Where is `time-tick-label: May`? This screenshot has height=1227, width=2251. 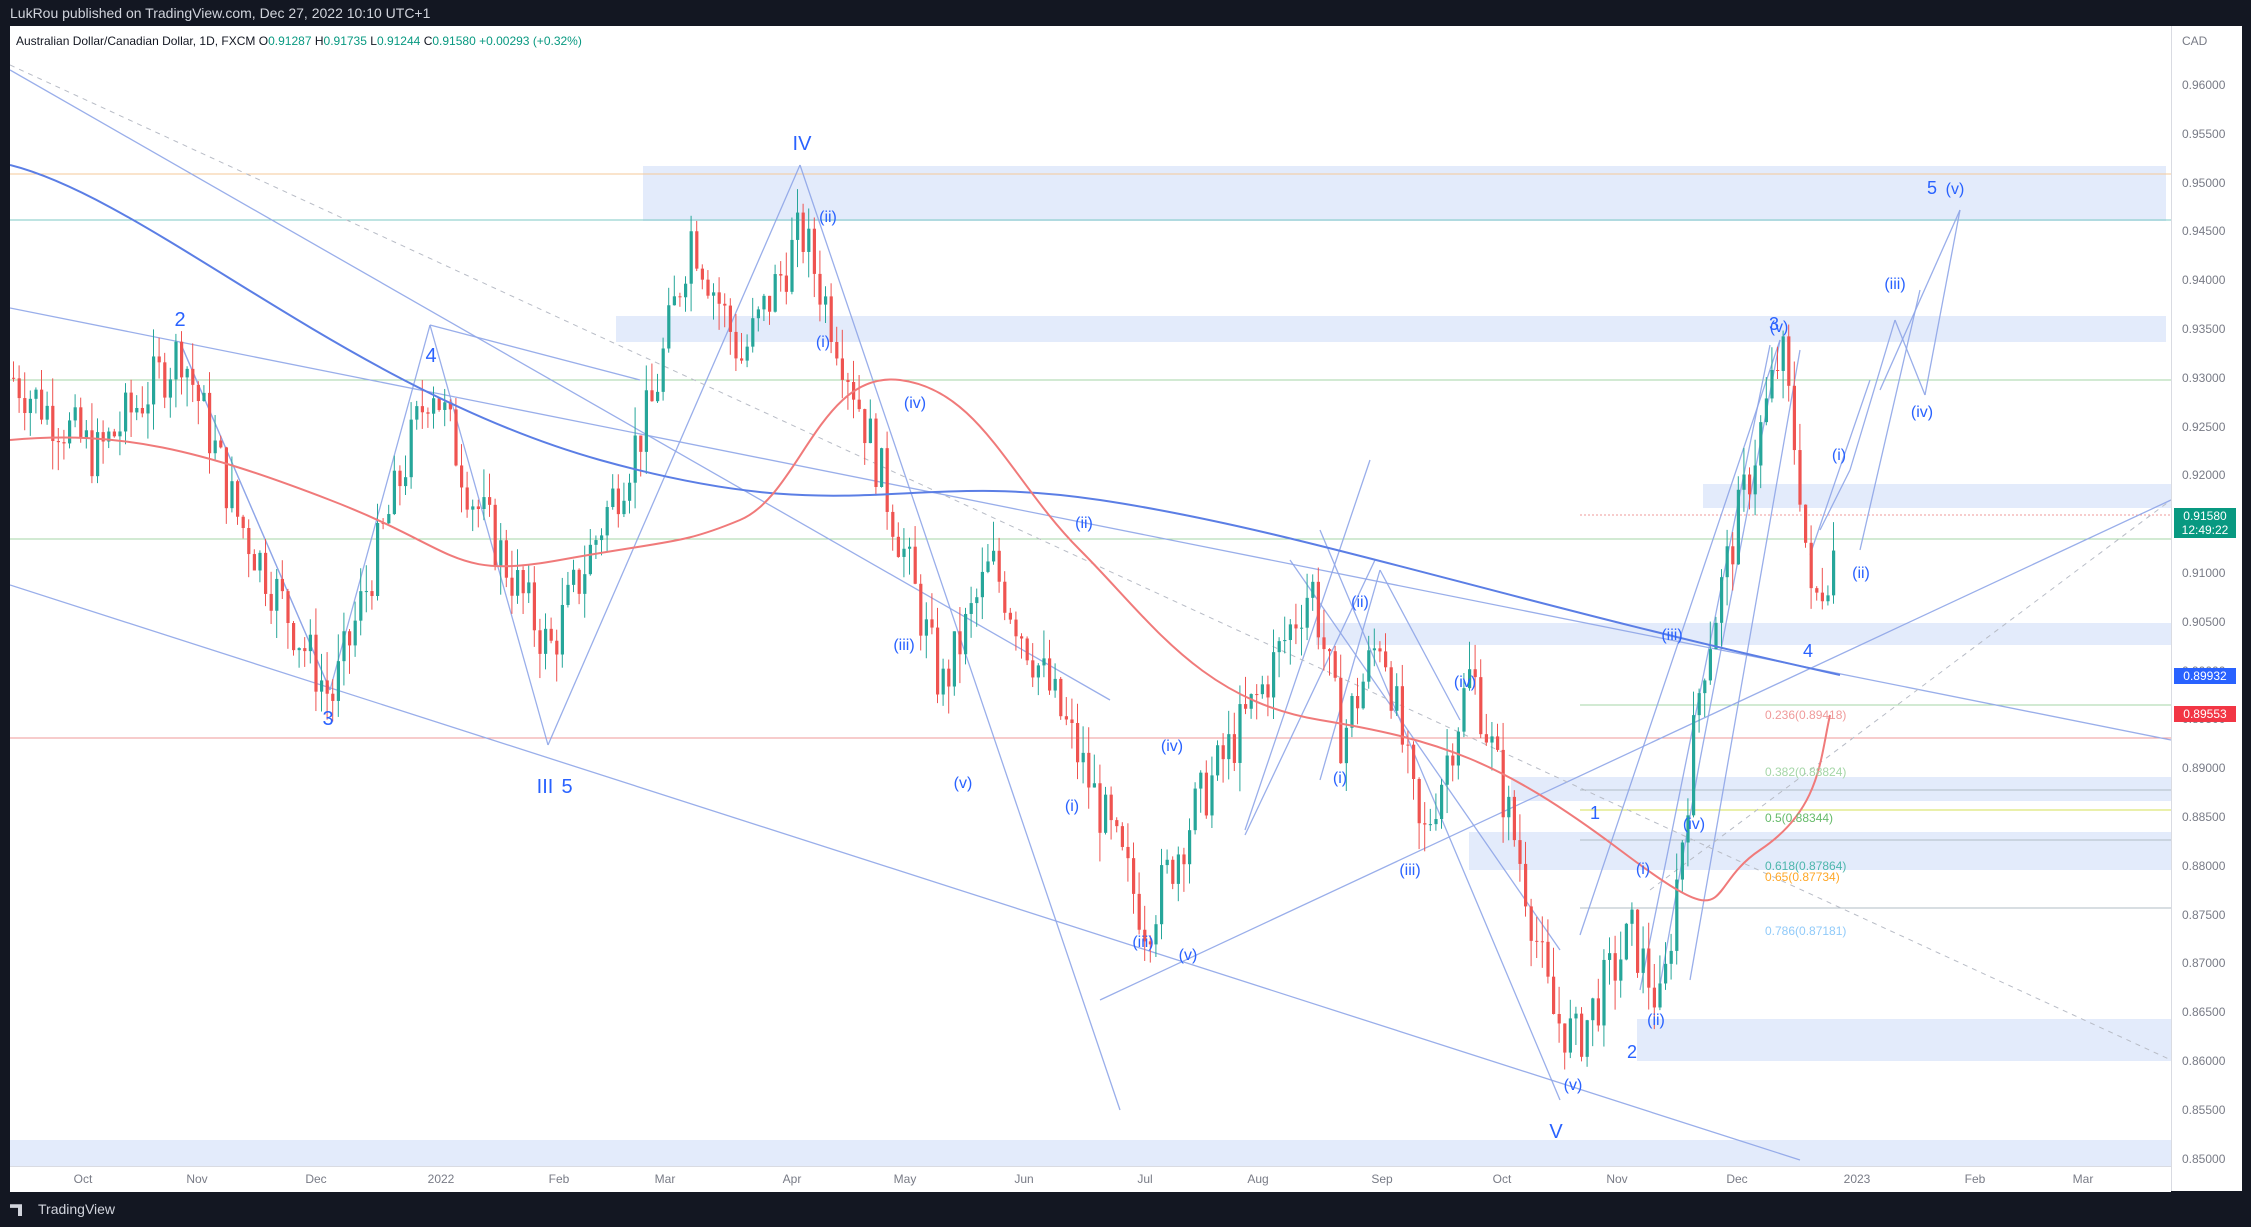 time-tick-label: May is located at coordinates (905, 1179).